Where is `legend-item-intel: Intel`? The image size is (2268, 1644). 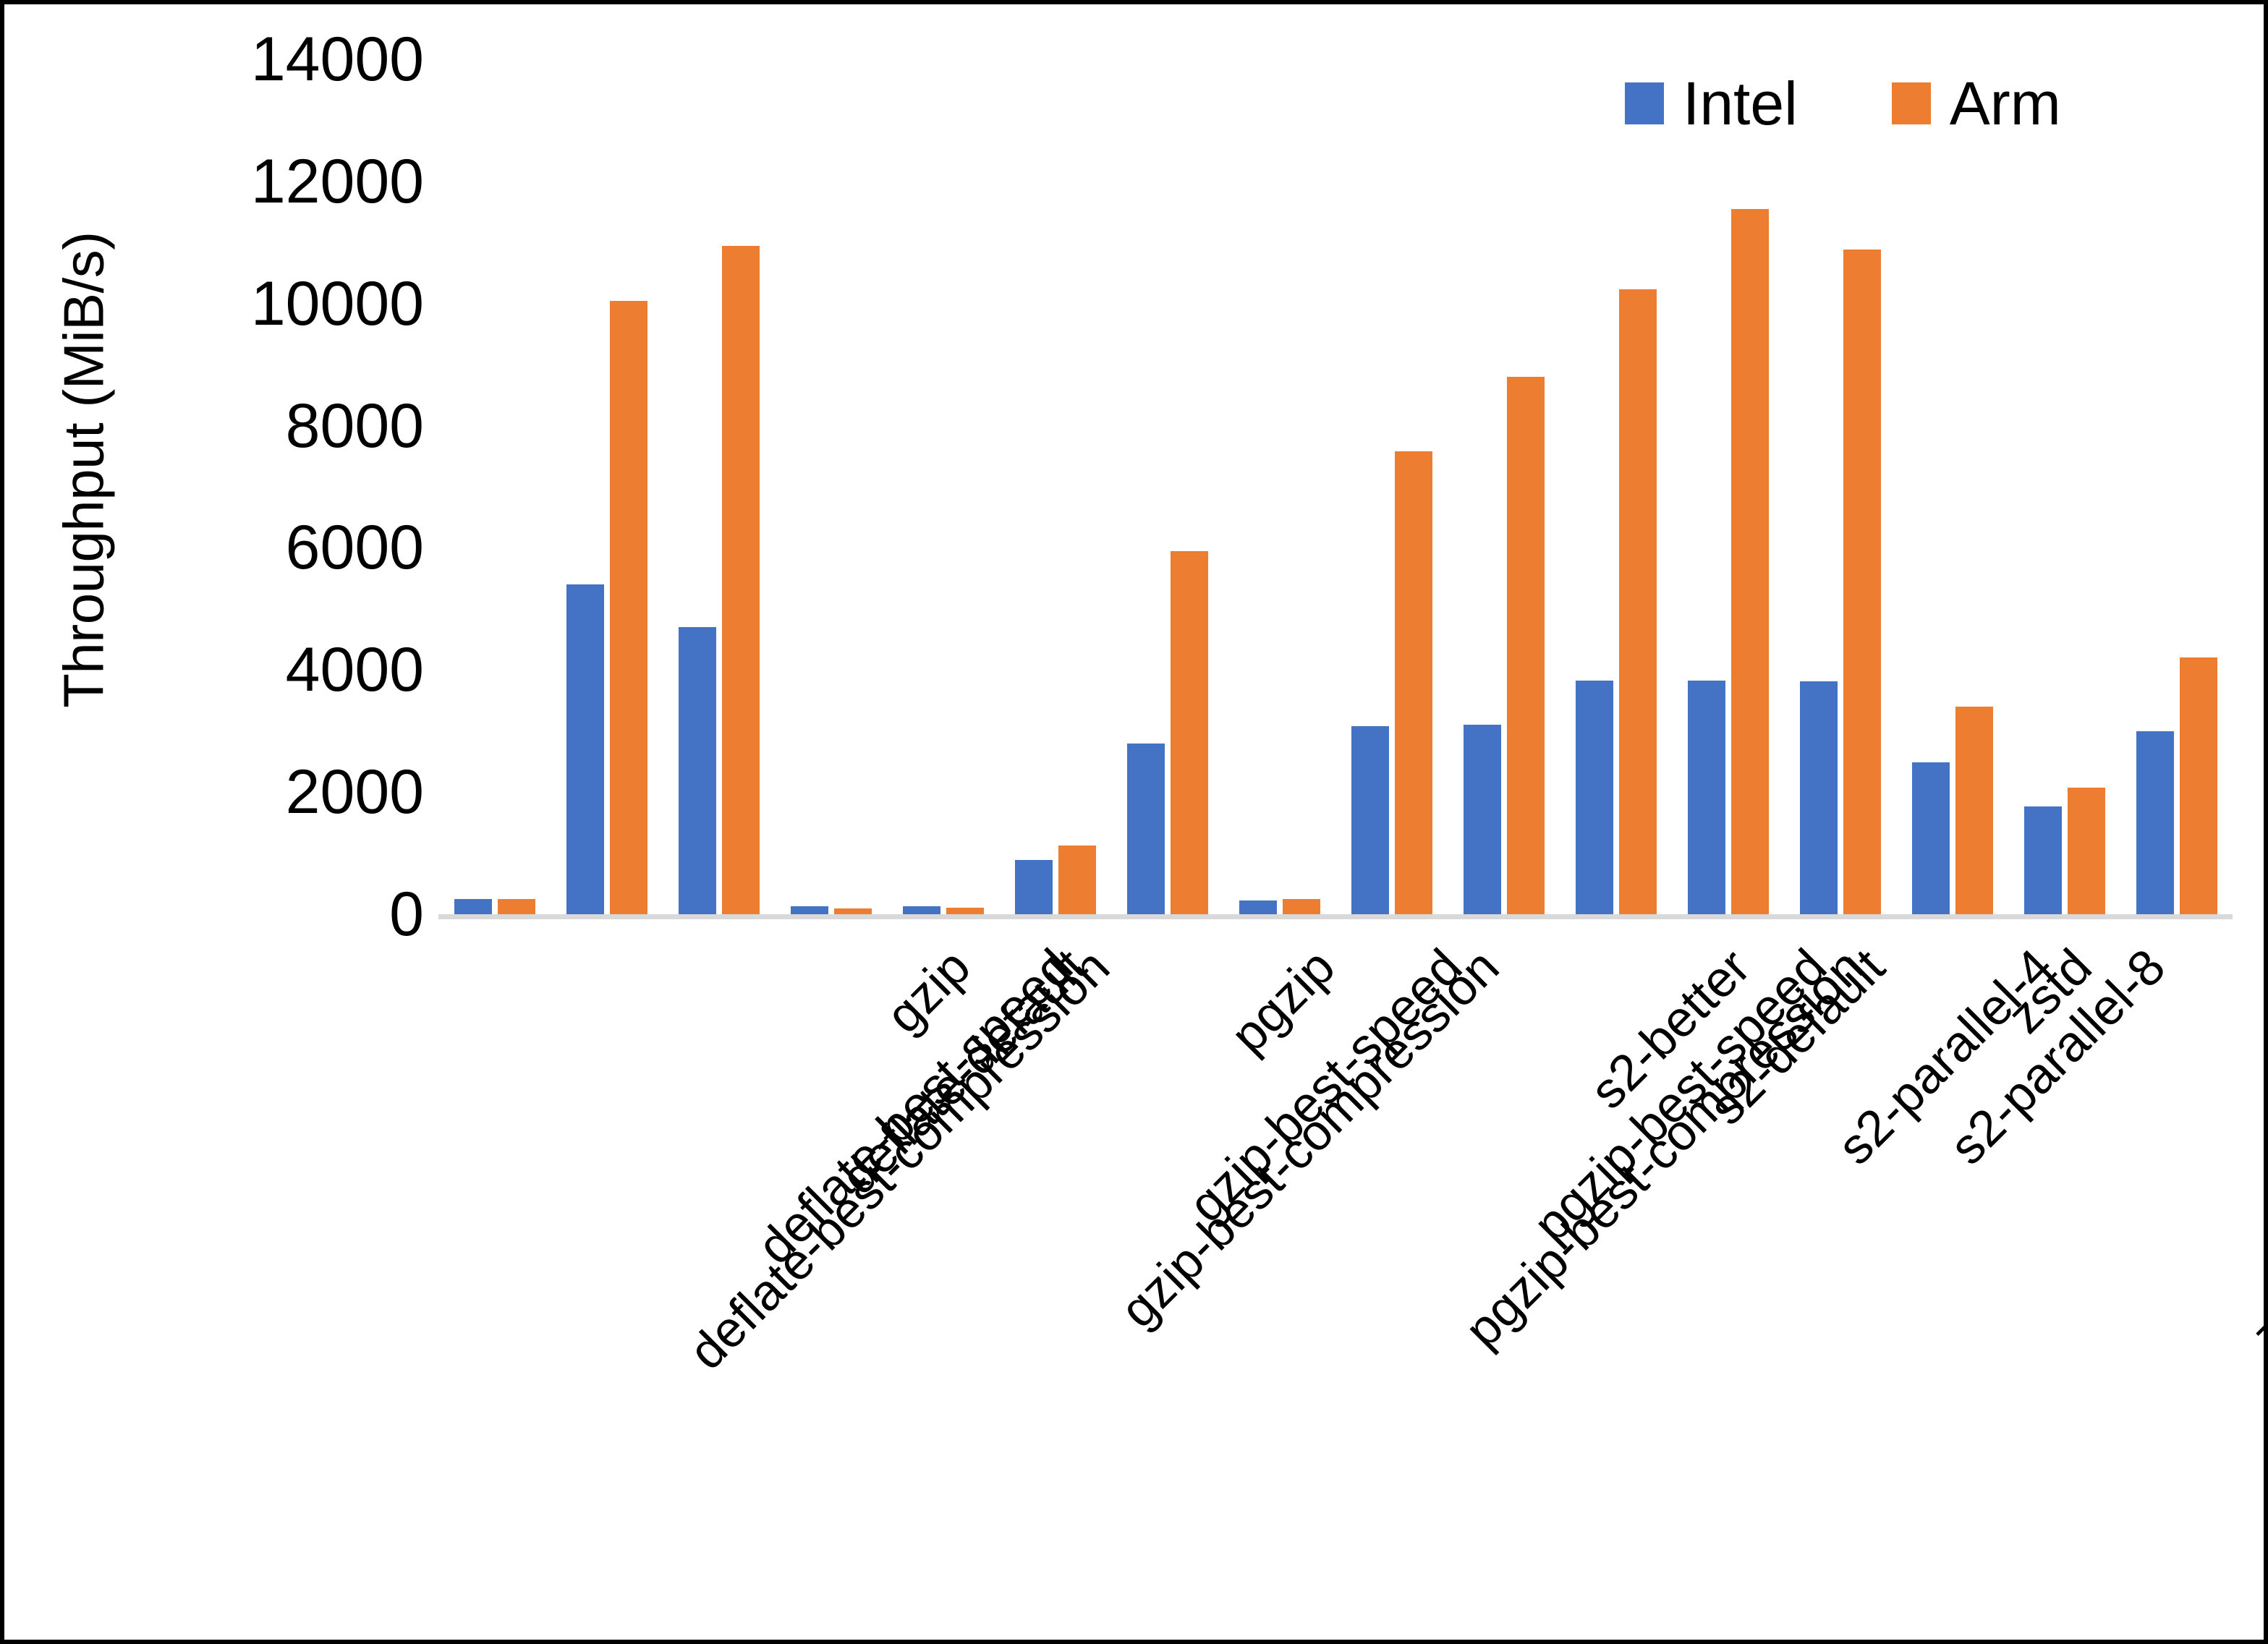
legend-item-intel: Intel is located at coordinates (1712, 103).